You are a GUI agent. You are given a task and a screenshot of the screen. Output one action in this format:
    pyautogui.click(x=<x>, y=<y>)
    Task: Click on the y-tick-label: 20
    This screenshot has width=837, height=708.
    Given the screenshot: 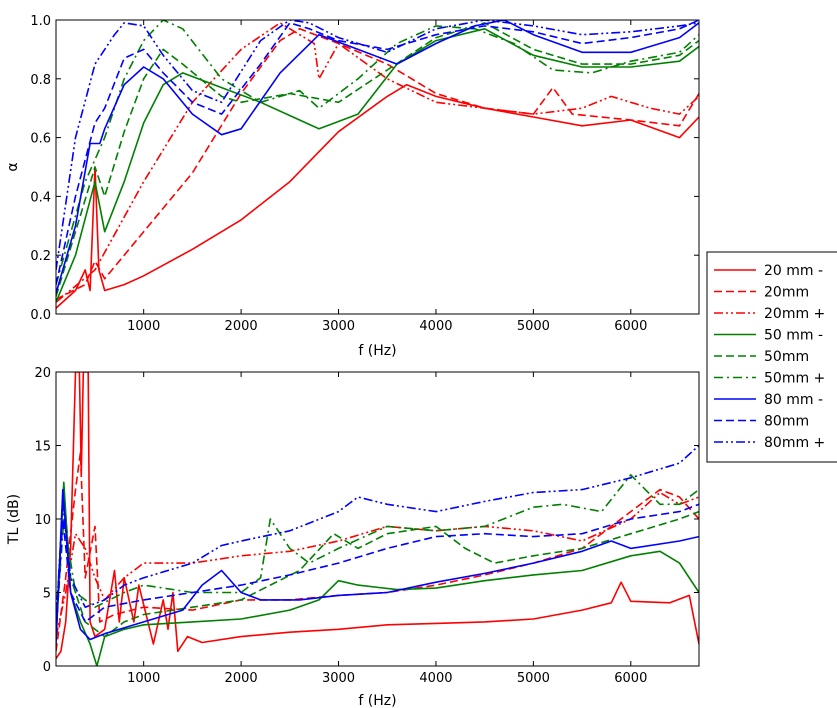 What is the action you would take?
    pyautogui.click(x=42, y=373)
    